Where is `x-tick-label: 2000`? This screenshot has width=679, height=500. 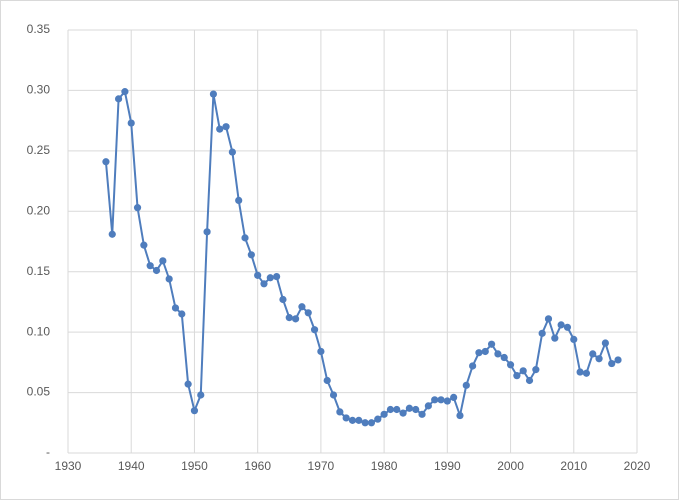
x-tick-label: 2000 is located at coordinates (510, 466).